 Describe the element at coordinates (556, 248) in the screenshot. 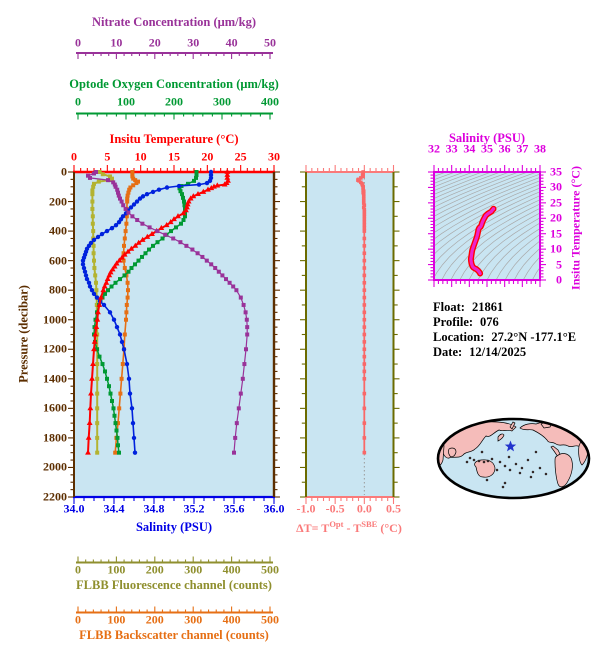

I see `ts_temperature-tick-label: 10` at that location.